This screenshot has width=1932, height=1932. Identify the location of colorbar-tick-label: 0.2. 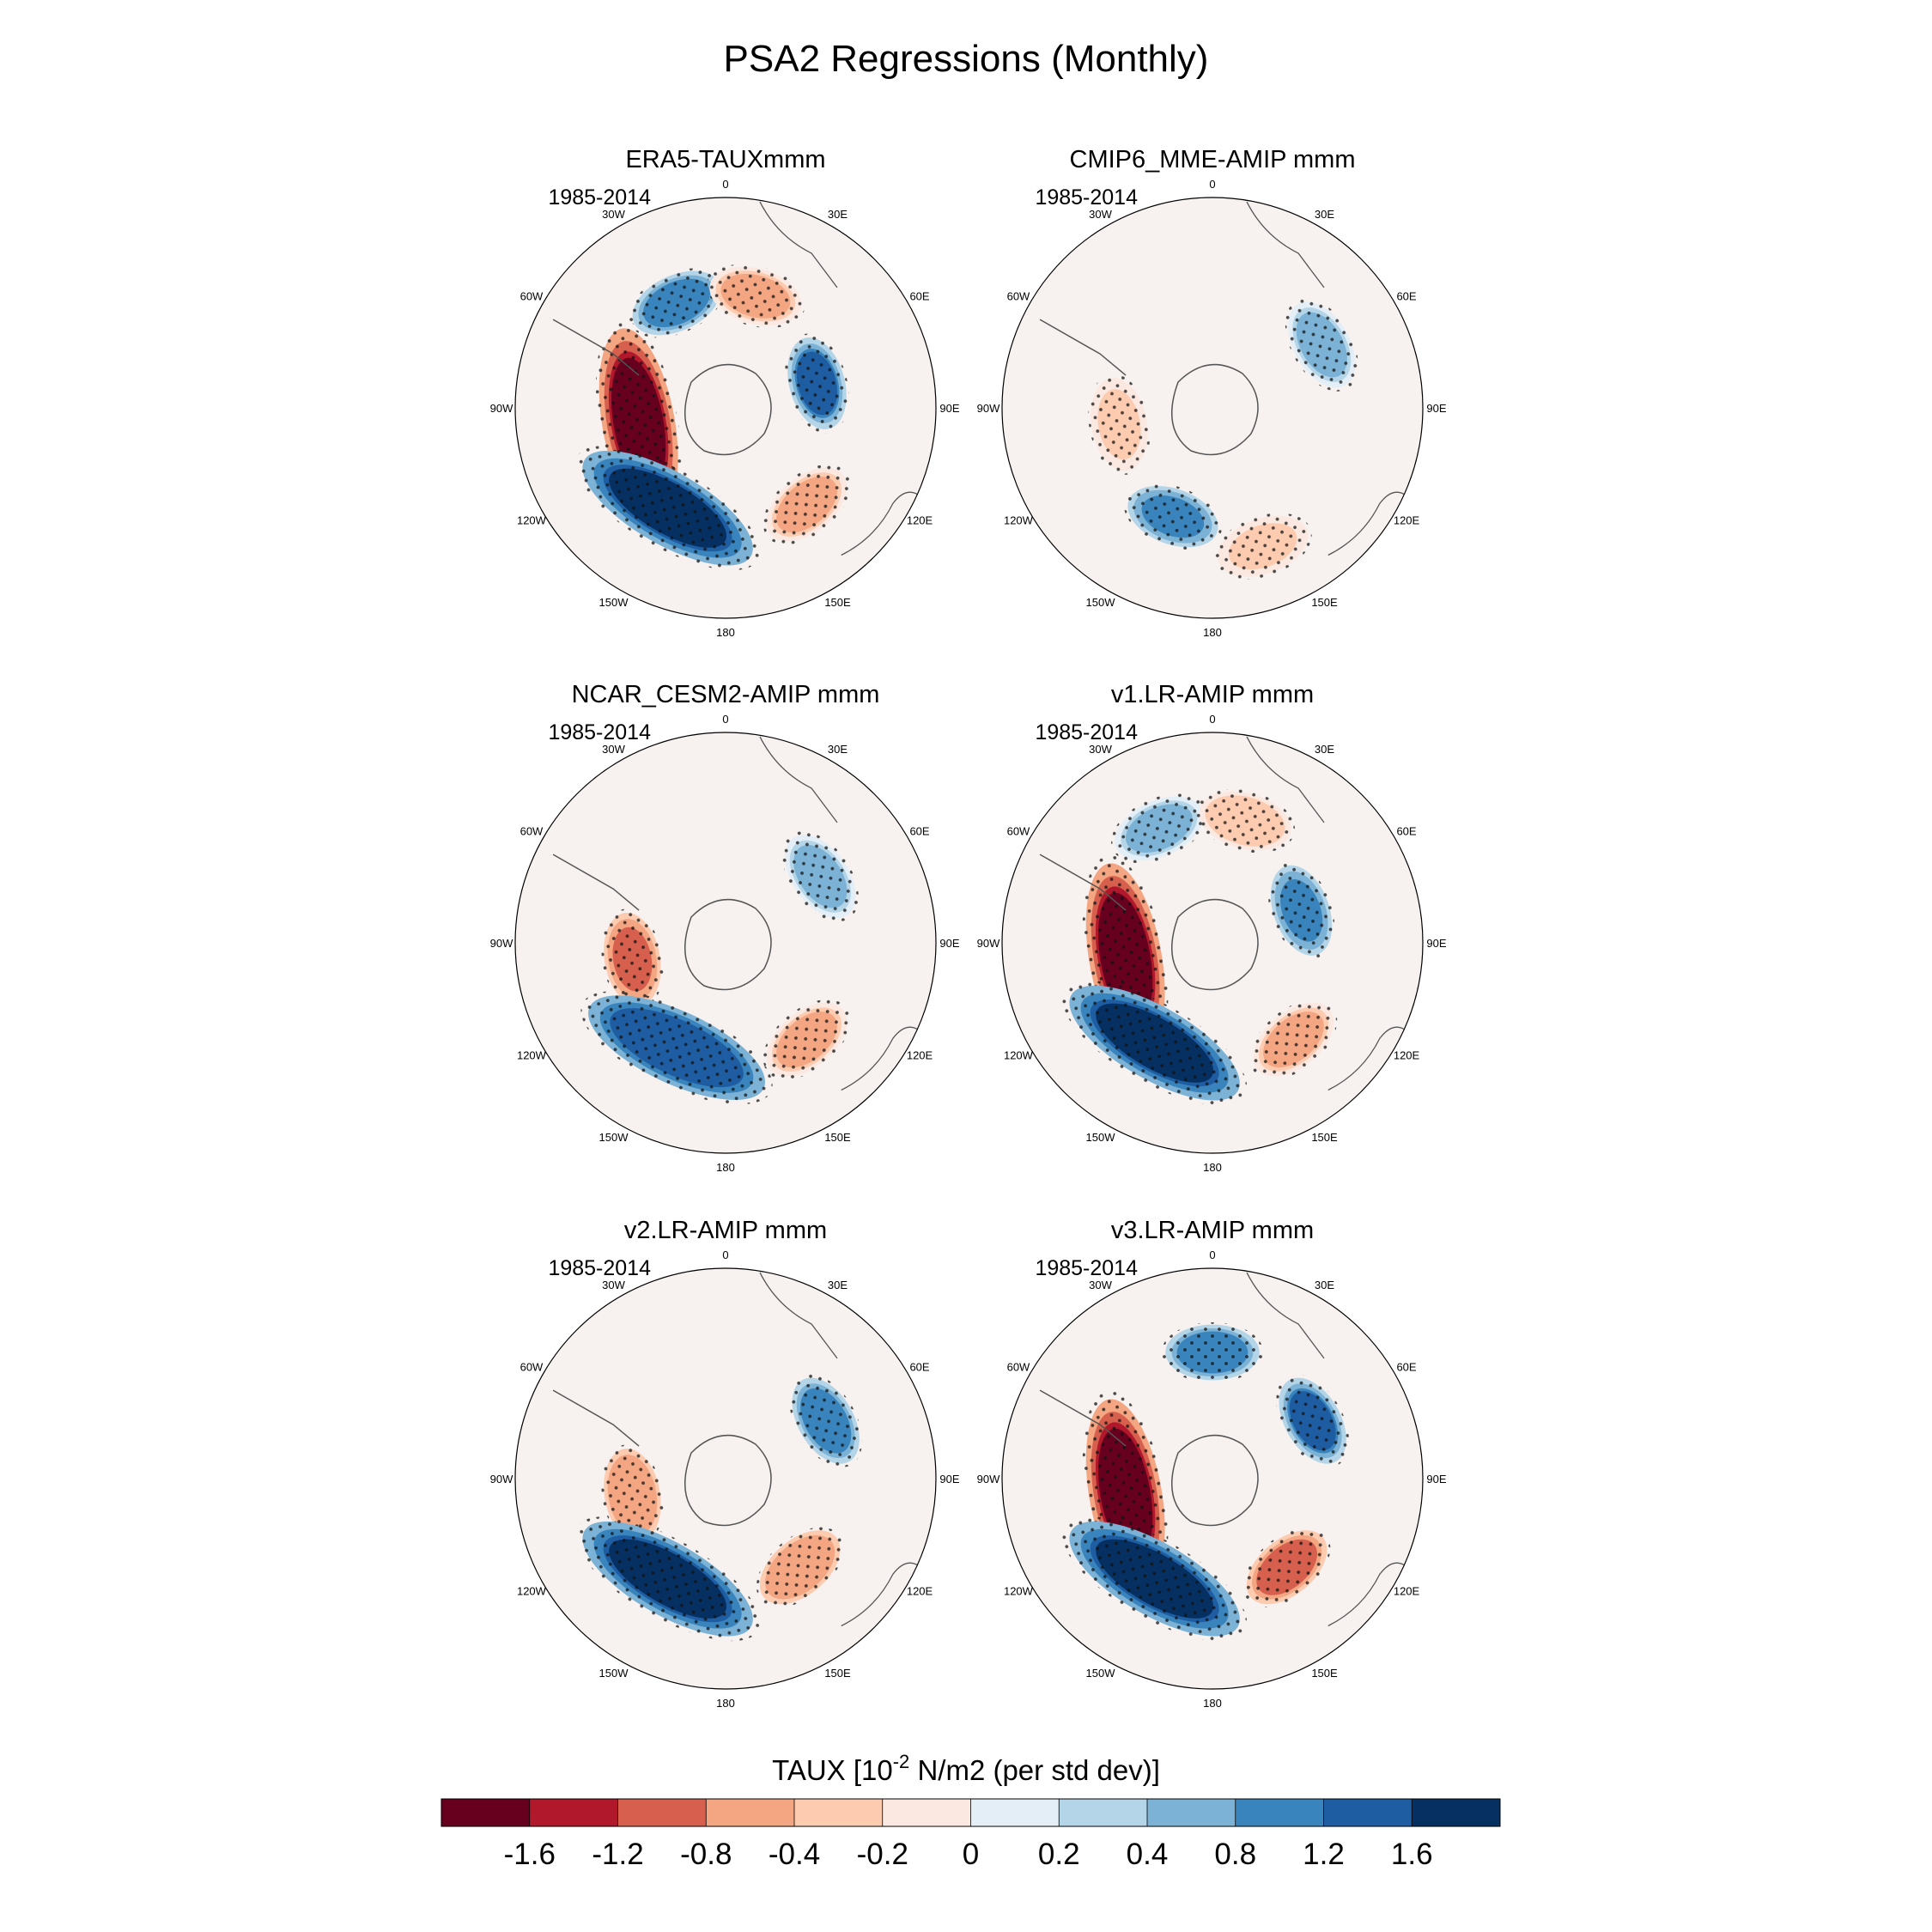
(1059, 1855).